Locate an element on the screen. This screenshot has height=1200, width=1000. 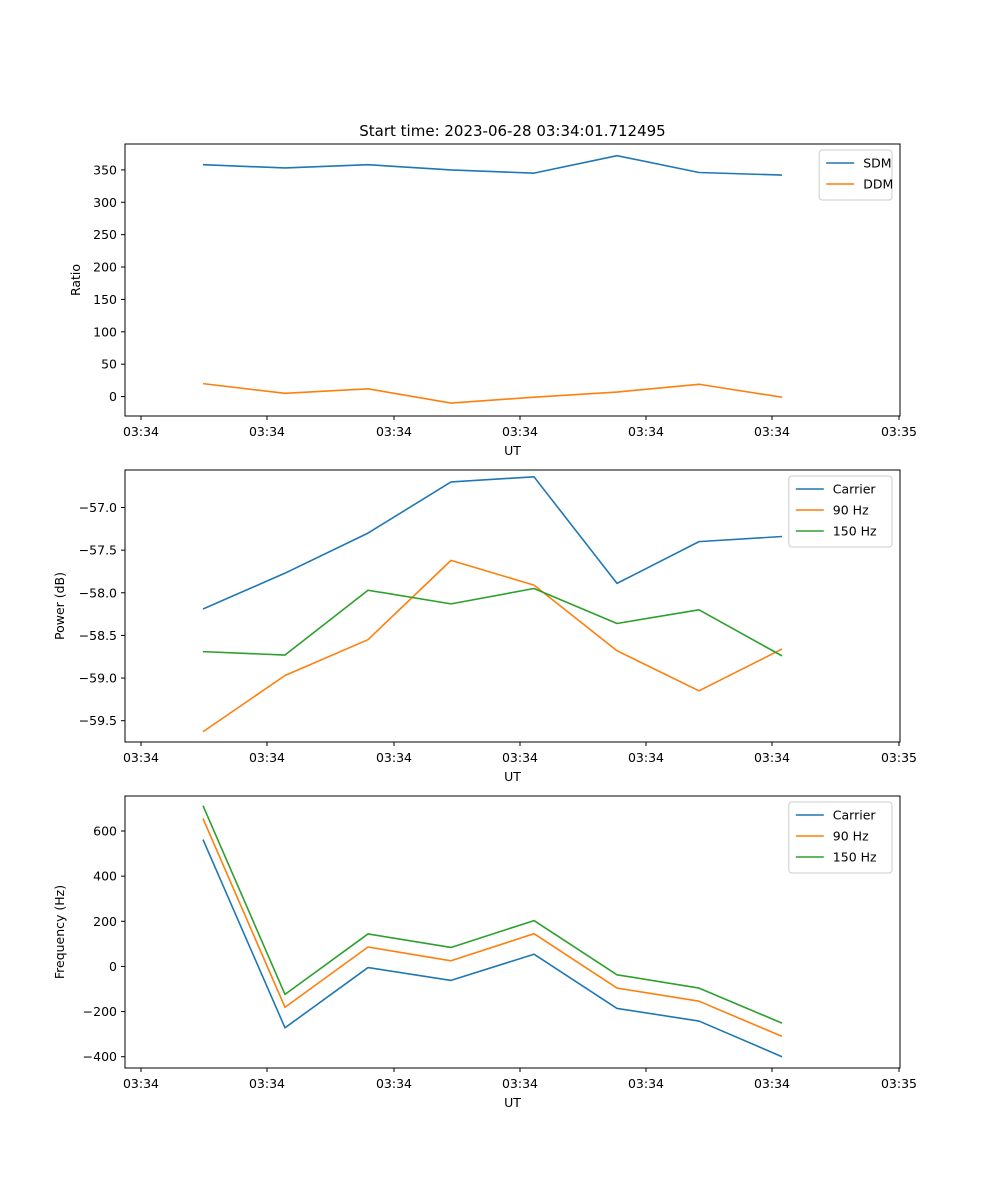
legend-label: DDM is located at coordinates (878, 184).